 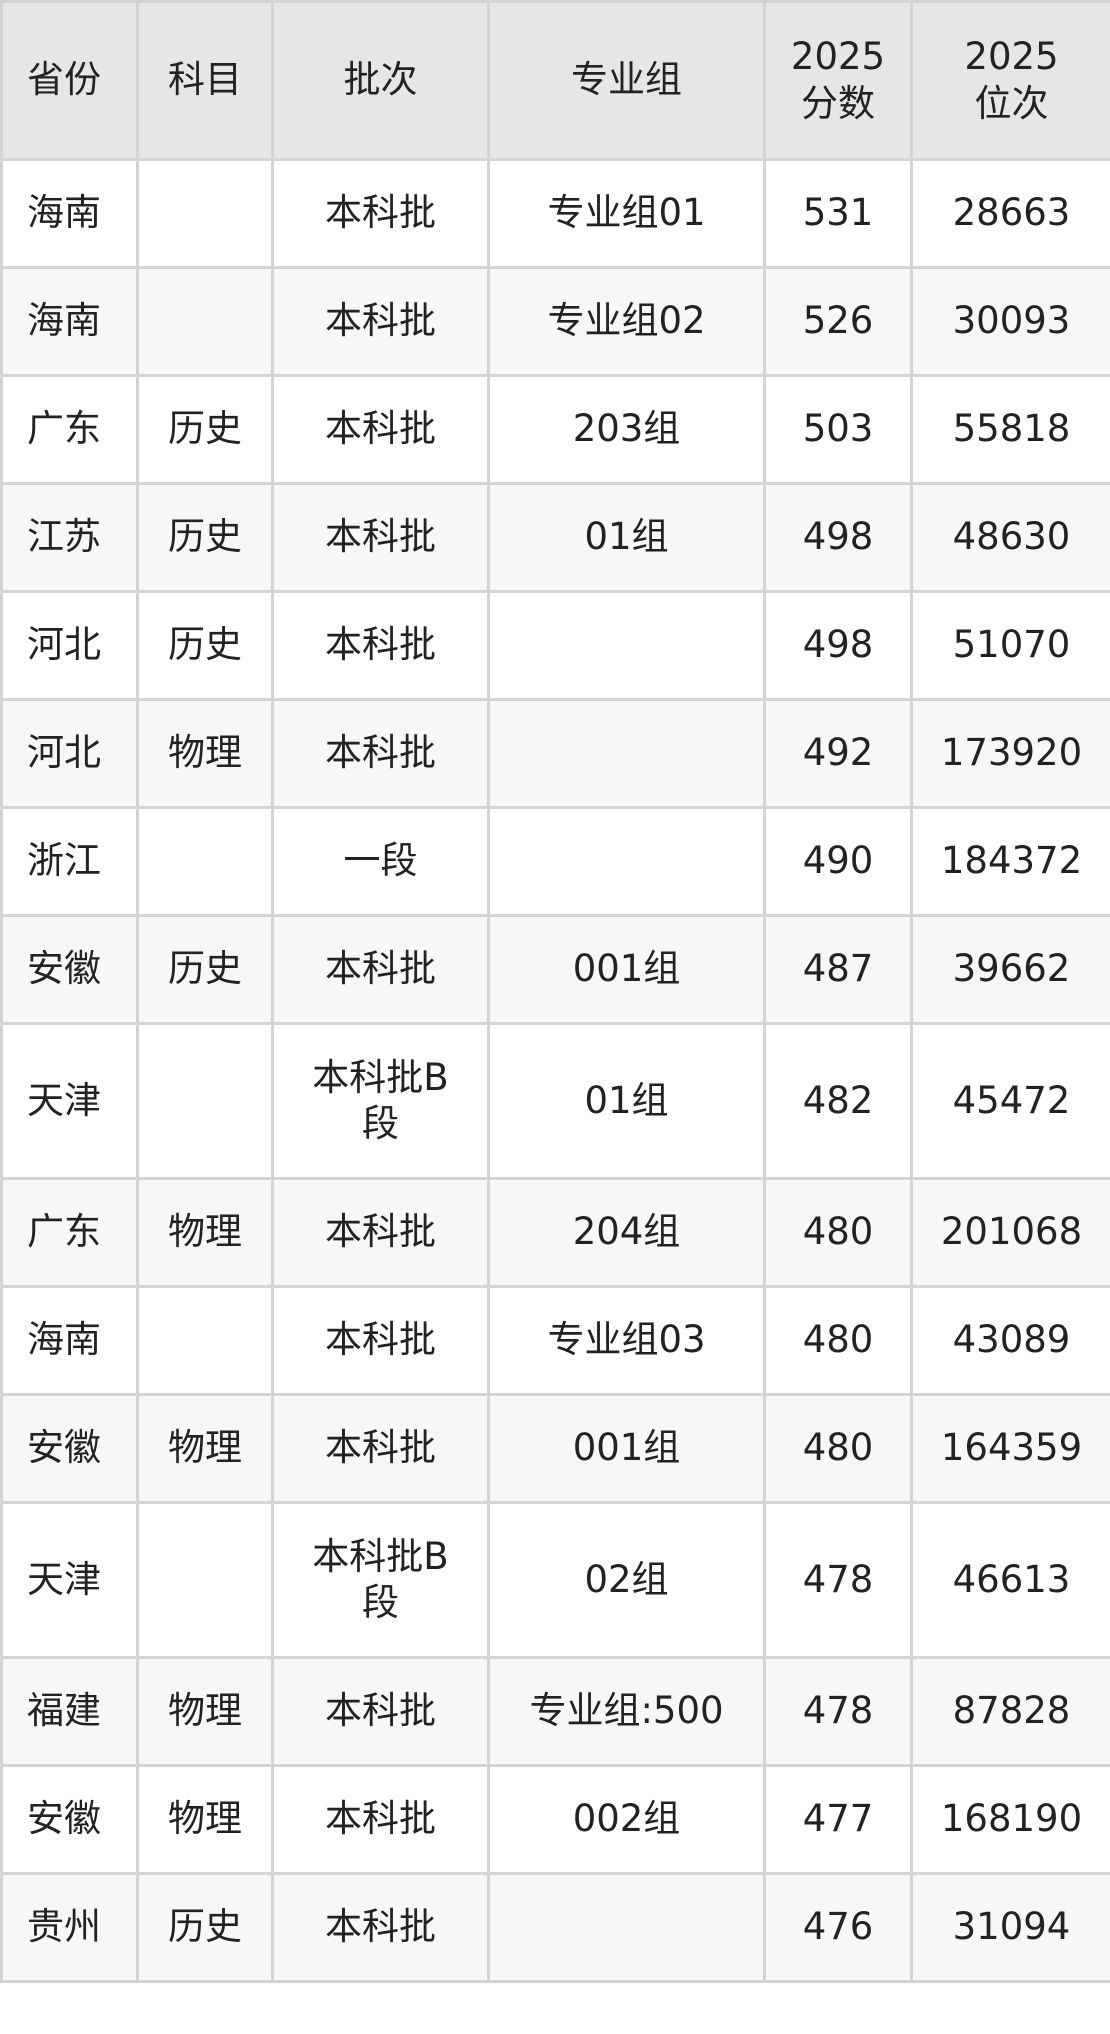 What do you see at coordinates (205, 80) in the screenshot?
I see `header-subject: 科目` at bounding box center [205, 80].